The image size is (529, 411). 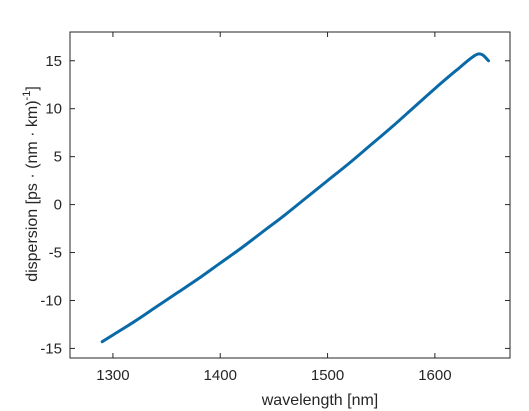 I want to click on x-tick-label: 1400, so click(x=220, y=375).